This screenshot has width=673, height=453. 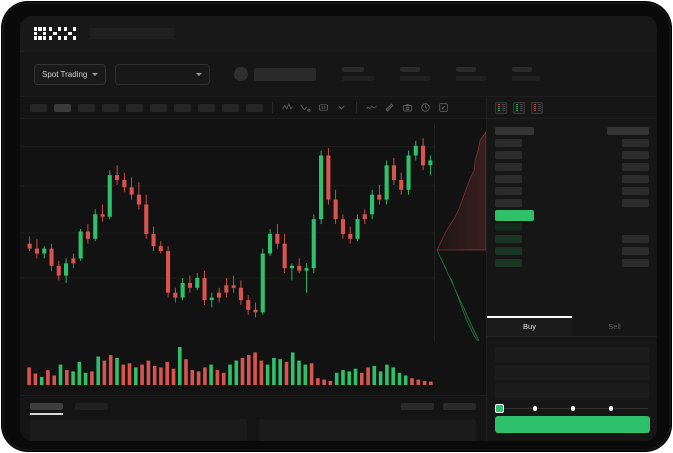 What do you see at coordinates (572, 424) in the screenshot?
I see `submit-order-button` at bounding box center [572, 424].